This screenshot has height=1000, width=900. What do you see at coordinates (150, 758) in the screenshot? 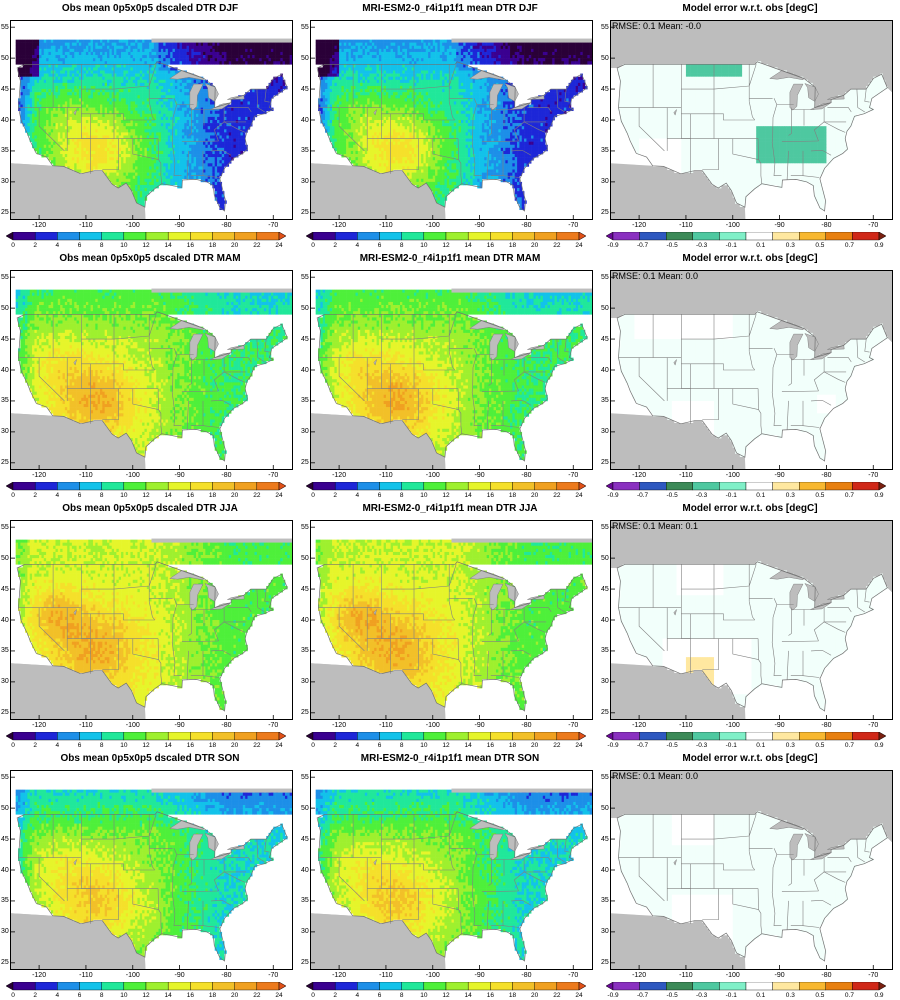
I see `panel-title: Obs mean 0p5x0p5 dscaled DTR SON` at bounding box center [150, 758].